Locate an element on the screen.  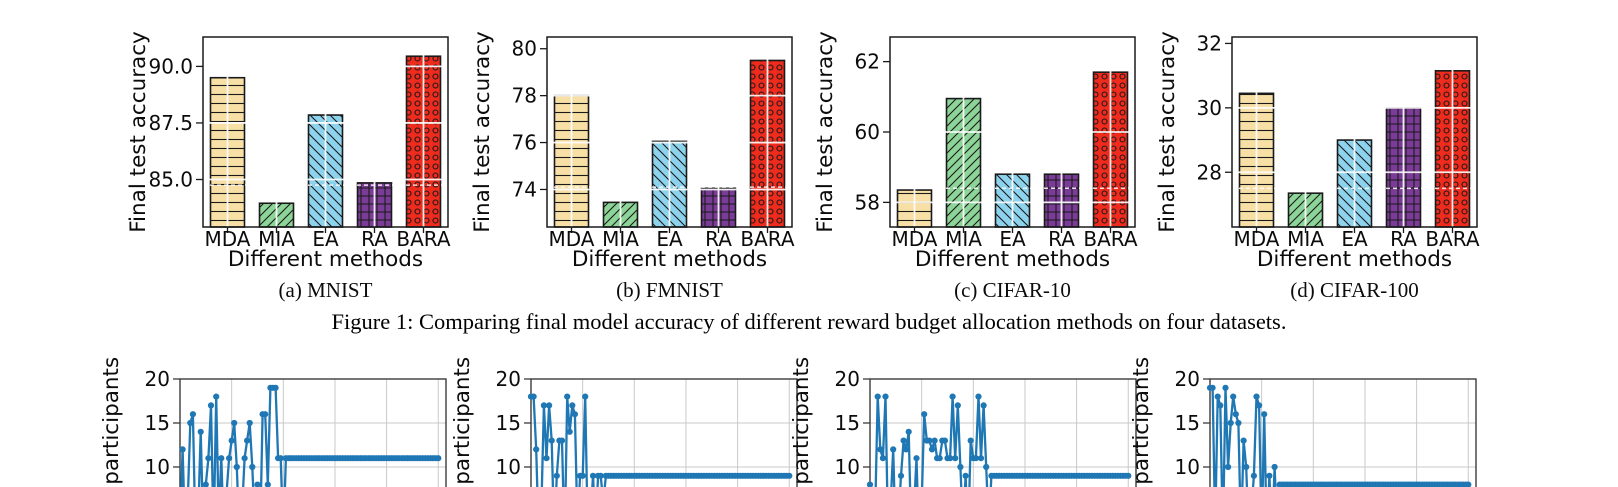
y-tick-label: 60 is located at coordinates (867, 132).